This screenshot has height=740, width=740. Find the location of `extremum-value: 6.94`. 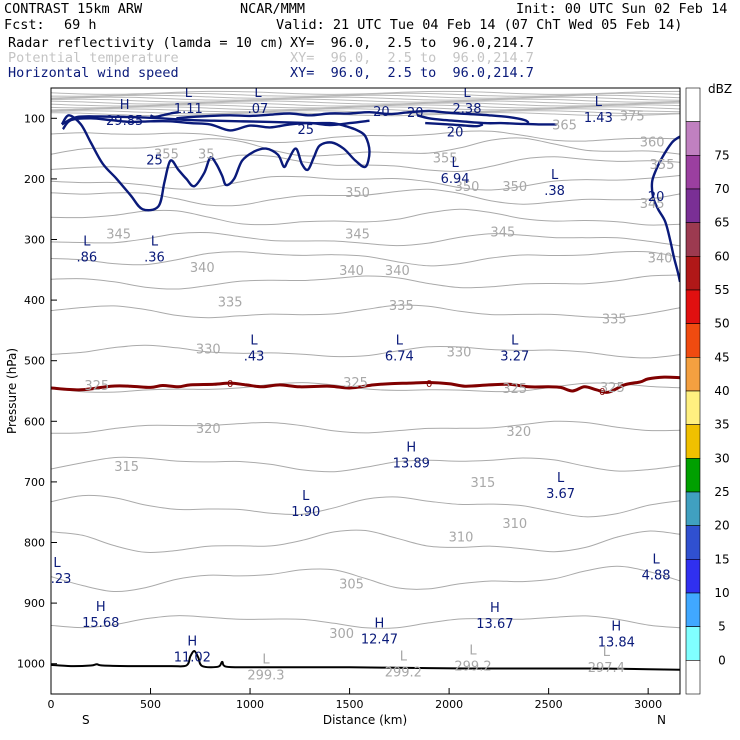

extremum-value: 6.94 is located at coordinates (455, 179).